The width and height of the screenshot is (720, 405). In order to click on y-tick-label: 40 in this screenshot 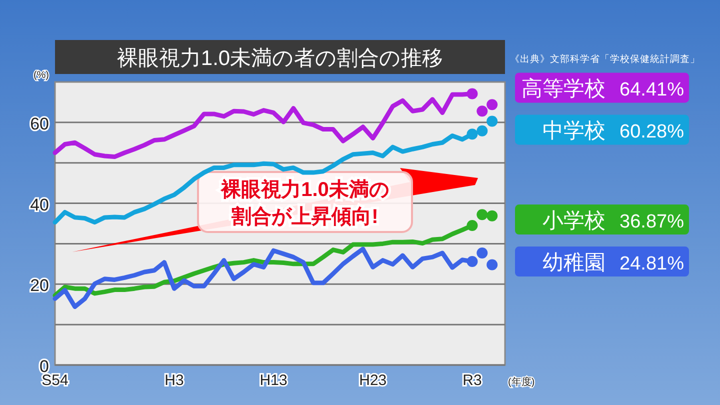, I will do `click(39, 204)`.